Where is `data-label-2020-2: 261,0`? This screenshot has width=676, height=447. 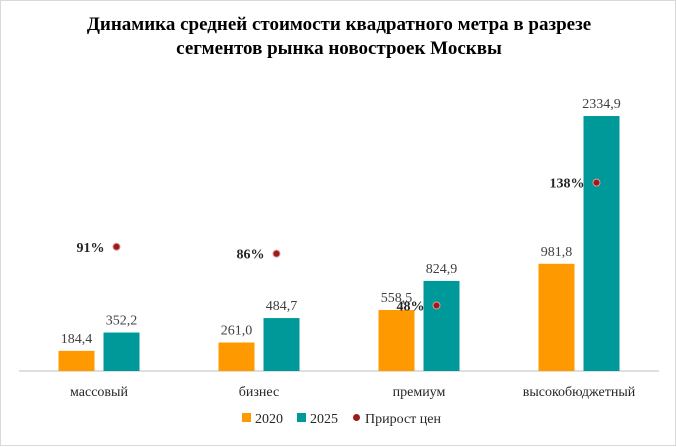
data-label-2020-2: 261,0 is located at coordinates (237, 330).